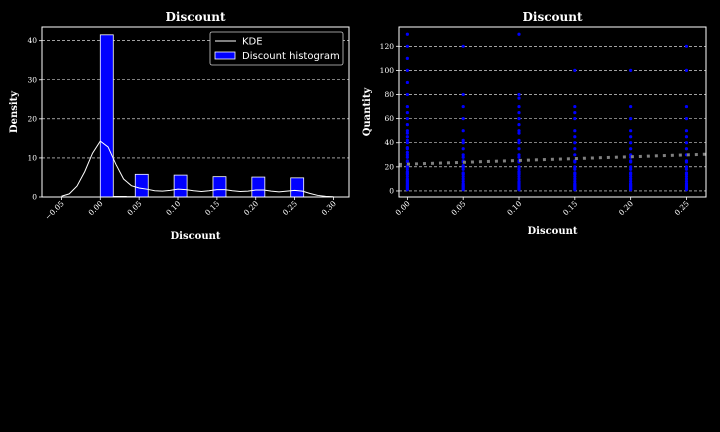 This screenshot has height=432, width=720. I want to click on scatter-y-tick-label: 0, so click(391, 190).